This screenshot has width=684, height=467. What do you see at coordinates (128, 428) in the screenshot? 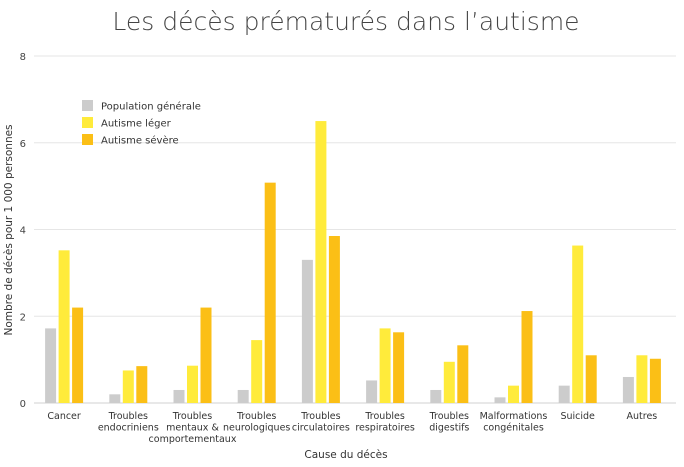
I see `x-category-line: endocriniens` at bounding box center [128, 428].